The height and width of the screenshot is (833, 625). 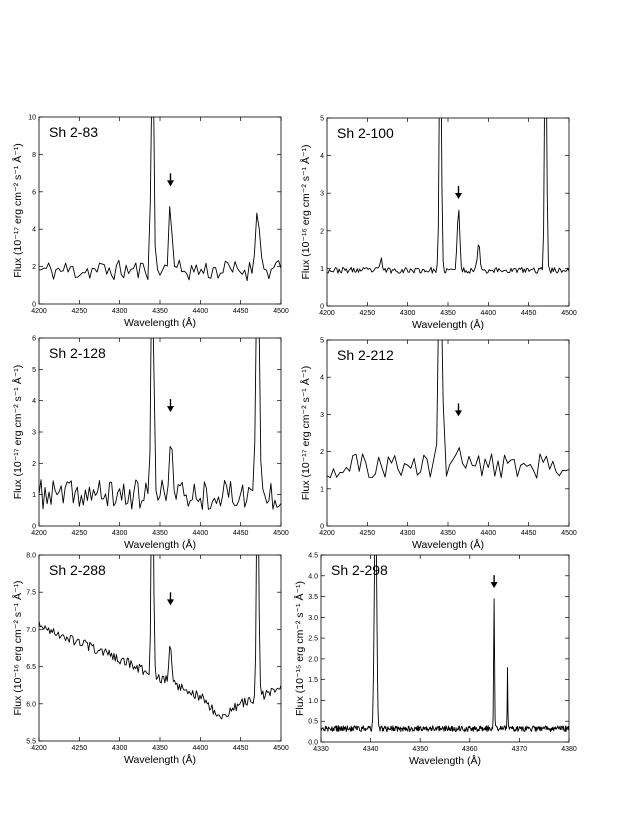 What do you see at coordinates (31, 704) in the screenshot?
I see `y-tick-label: 6.0` at bounding box center [31, 704].